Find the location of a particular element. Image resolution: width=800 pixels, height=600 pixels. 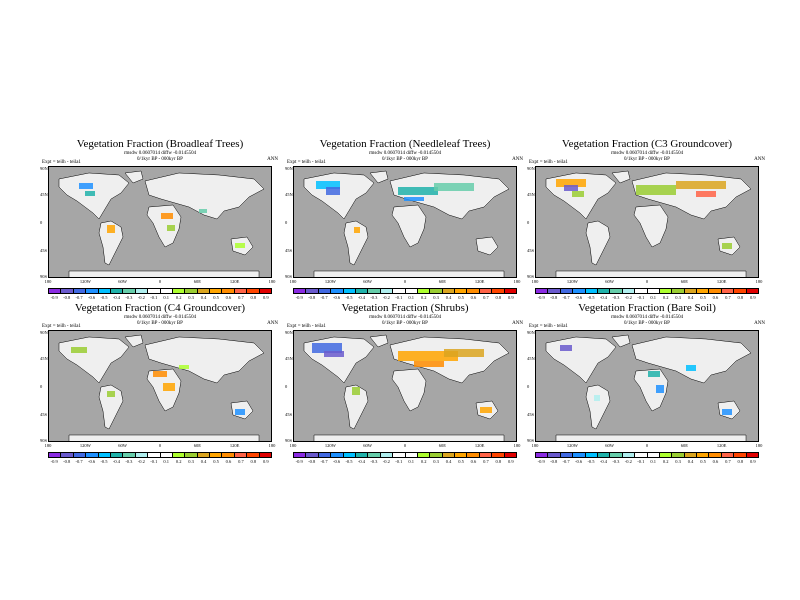

colorbar-tick-label: -0.1 is located at coordinates (641, 297).